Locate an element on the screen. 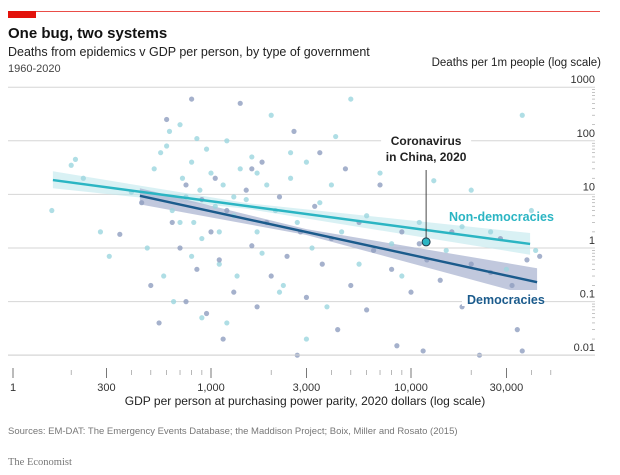  y-tick-label: 100 is located at coordinates (586, 134).